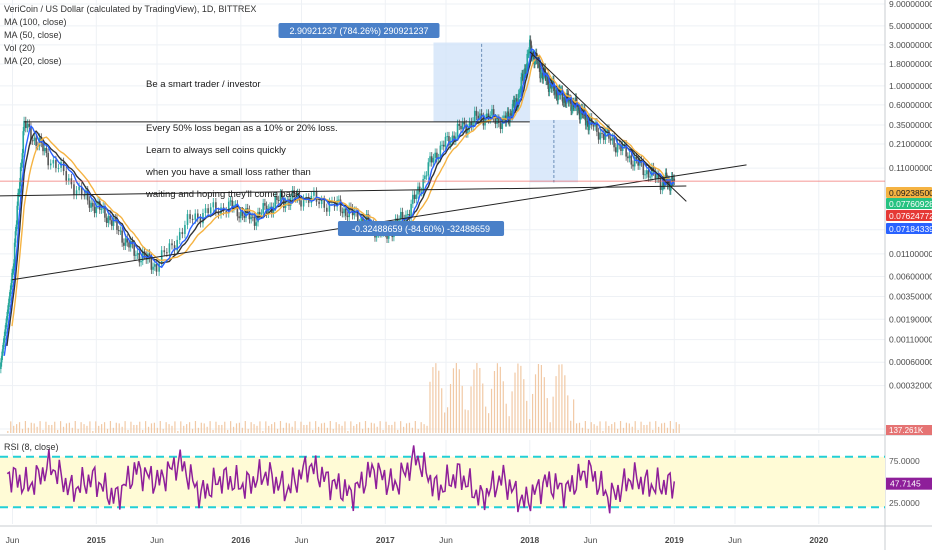 Image resolution: width=932 pixels, height=555 pixels. What do you see at coordinates (302, 540) in the screenshot?
I see `time-axis-tick-label: Jun` at bounding box center [302, 540].